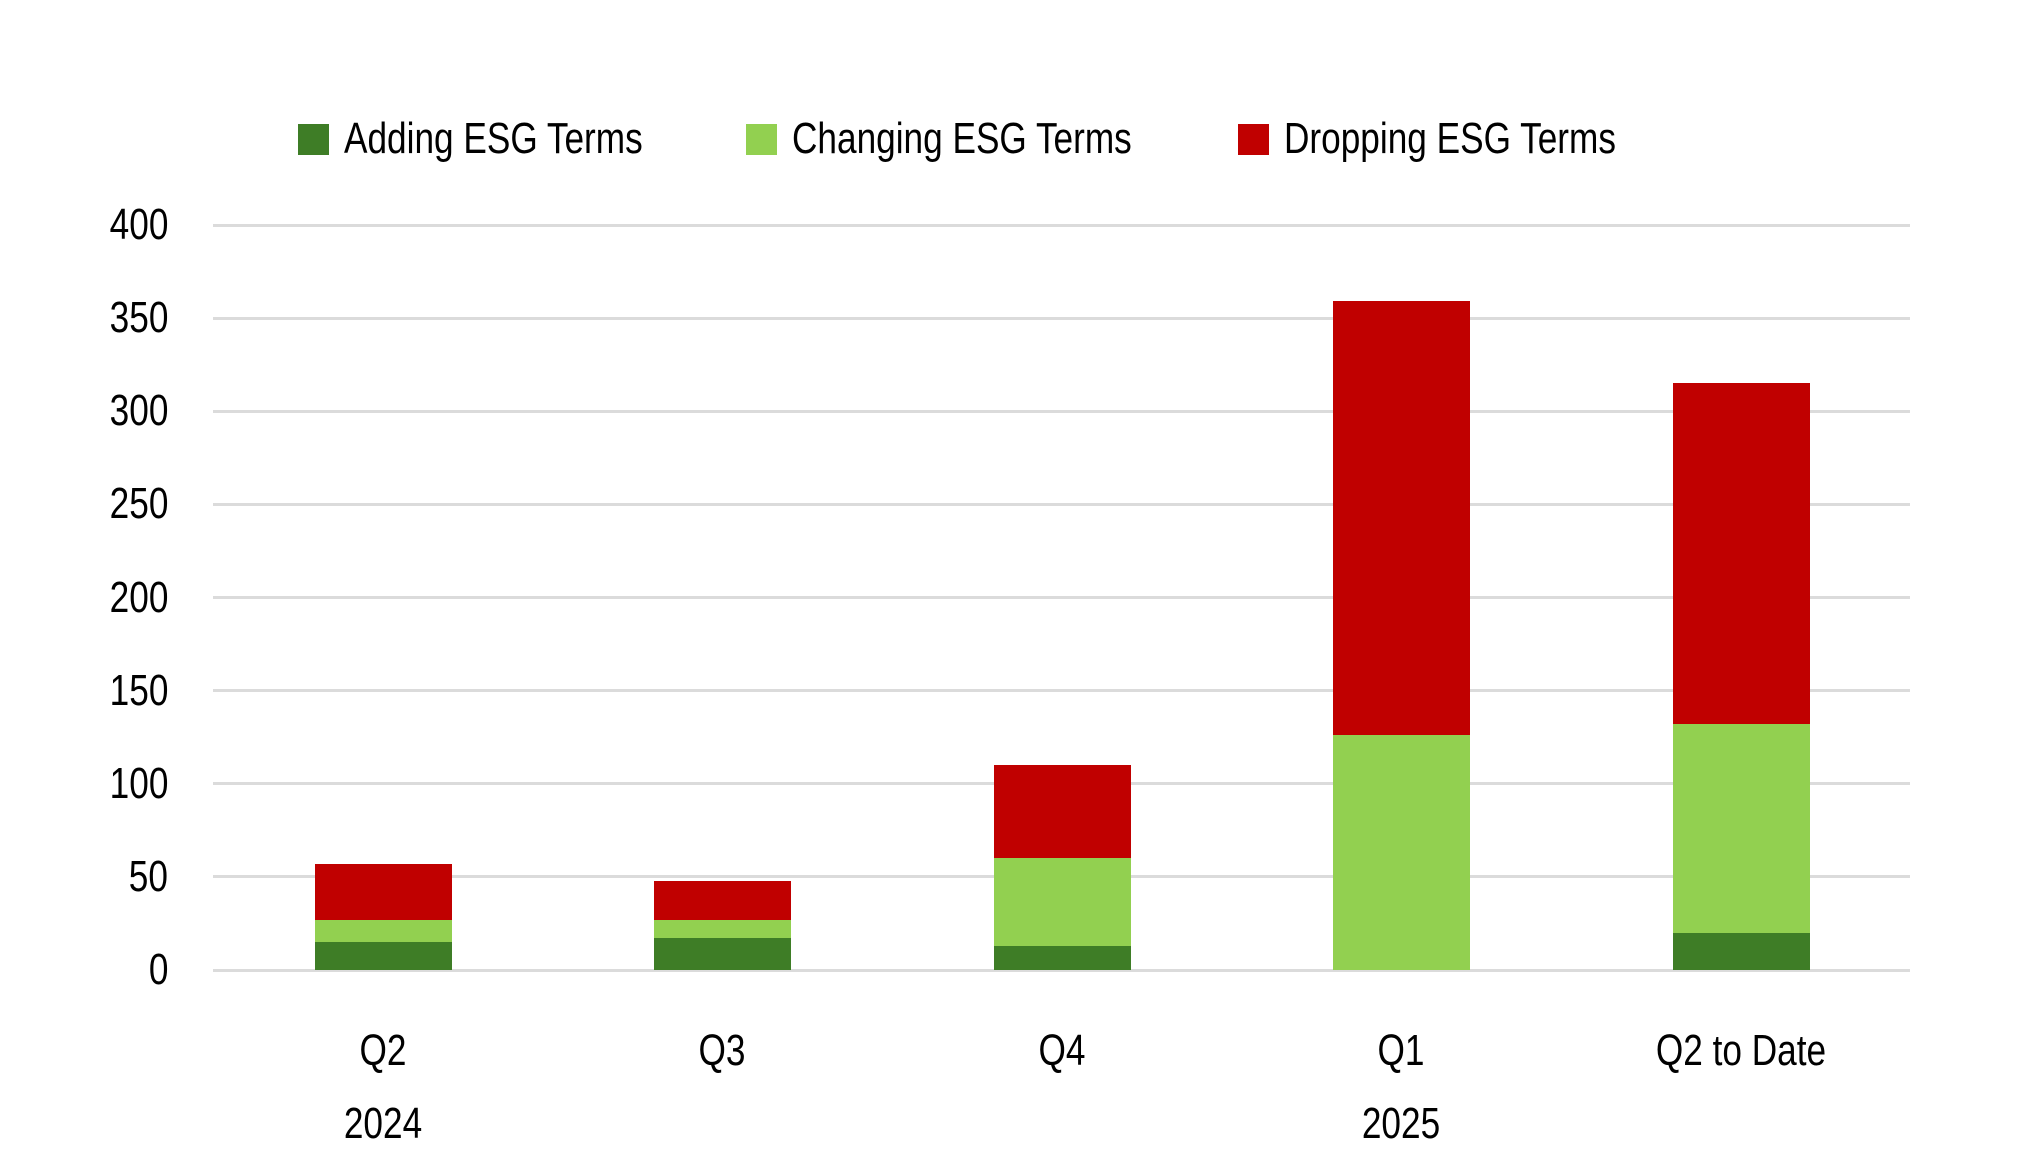 This screenshot has height=1158, width=2018. Describe the element at coordinates (138, 783) in the screenshot. I see `y-axis-tick-label: 100` at that location.